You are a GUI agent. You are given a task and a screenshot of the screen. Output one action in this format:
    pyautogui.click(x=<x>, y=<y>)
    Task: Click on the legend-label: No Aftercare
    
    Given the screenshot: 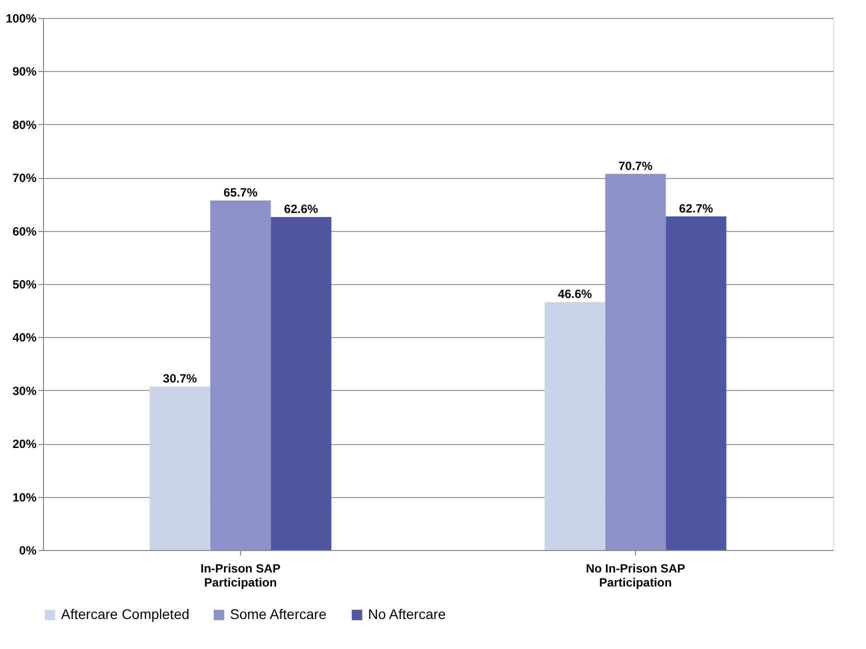 What is the action you would take?
    pyautogui.click(x=407, y=614)
    